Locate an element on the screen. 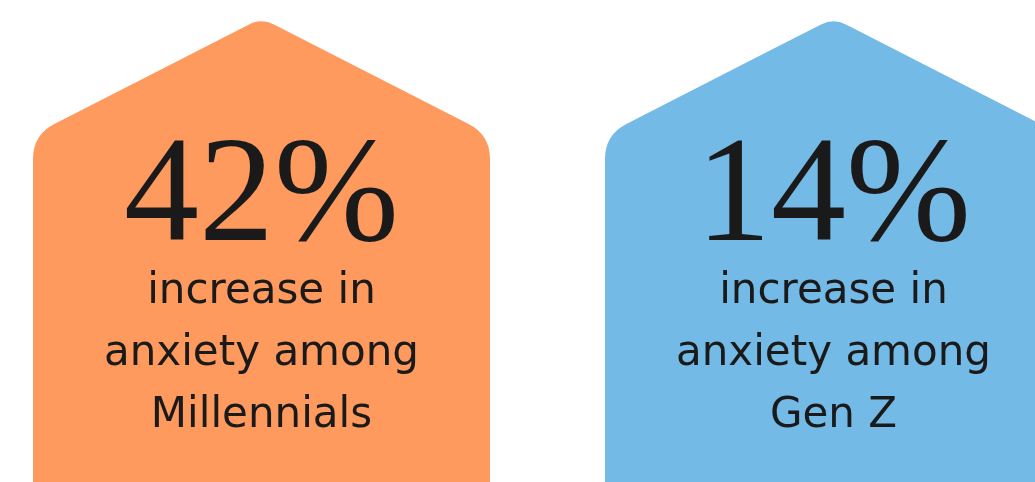 The image size is (1035, 482). category-label: increase in anxiety among Gen Z is located at coordinates (833, 350).